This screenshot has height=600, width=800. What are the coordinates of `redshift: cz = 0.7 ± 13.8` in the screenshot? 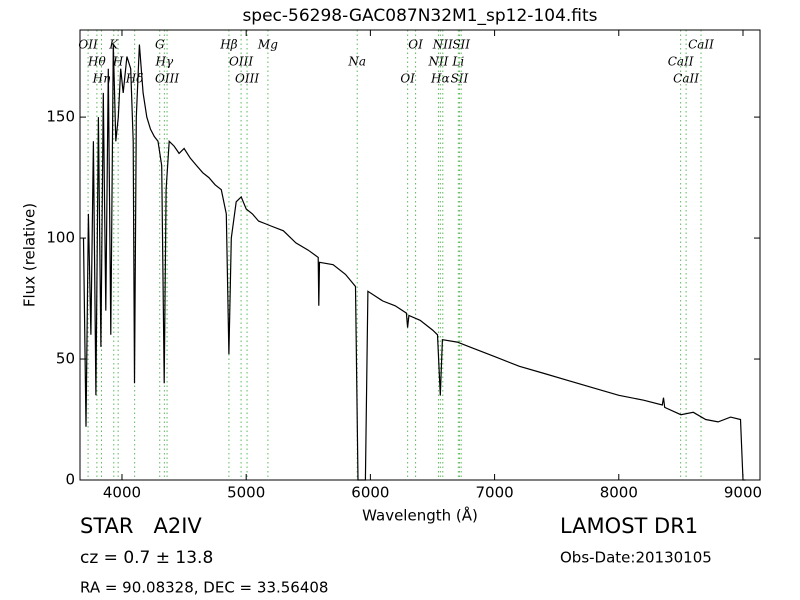 It's located at (146, 558).